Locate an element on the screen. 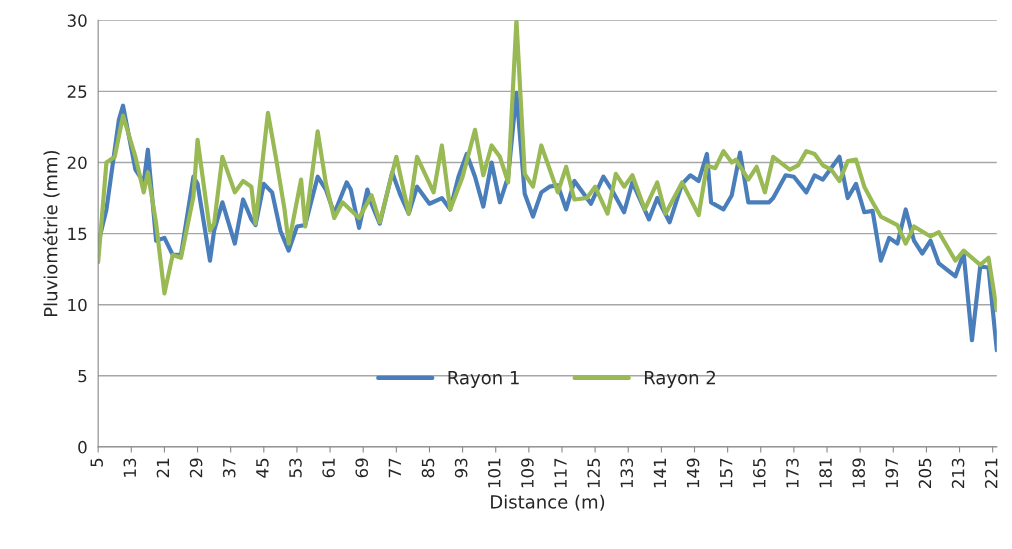 The width and height of the screenshot is (1012, 549). x-tick-label: 205 is located at coordinates (925, 473).